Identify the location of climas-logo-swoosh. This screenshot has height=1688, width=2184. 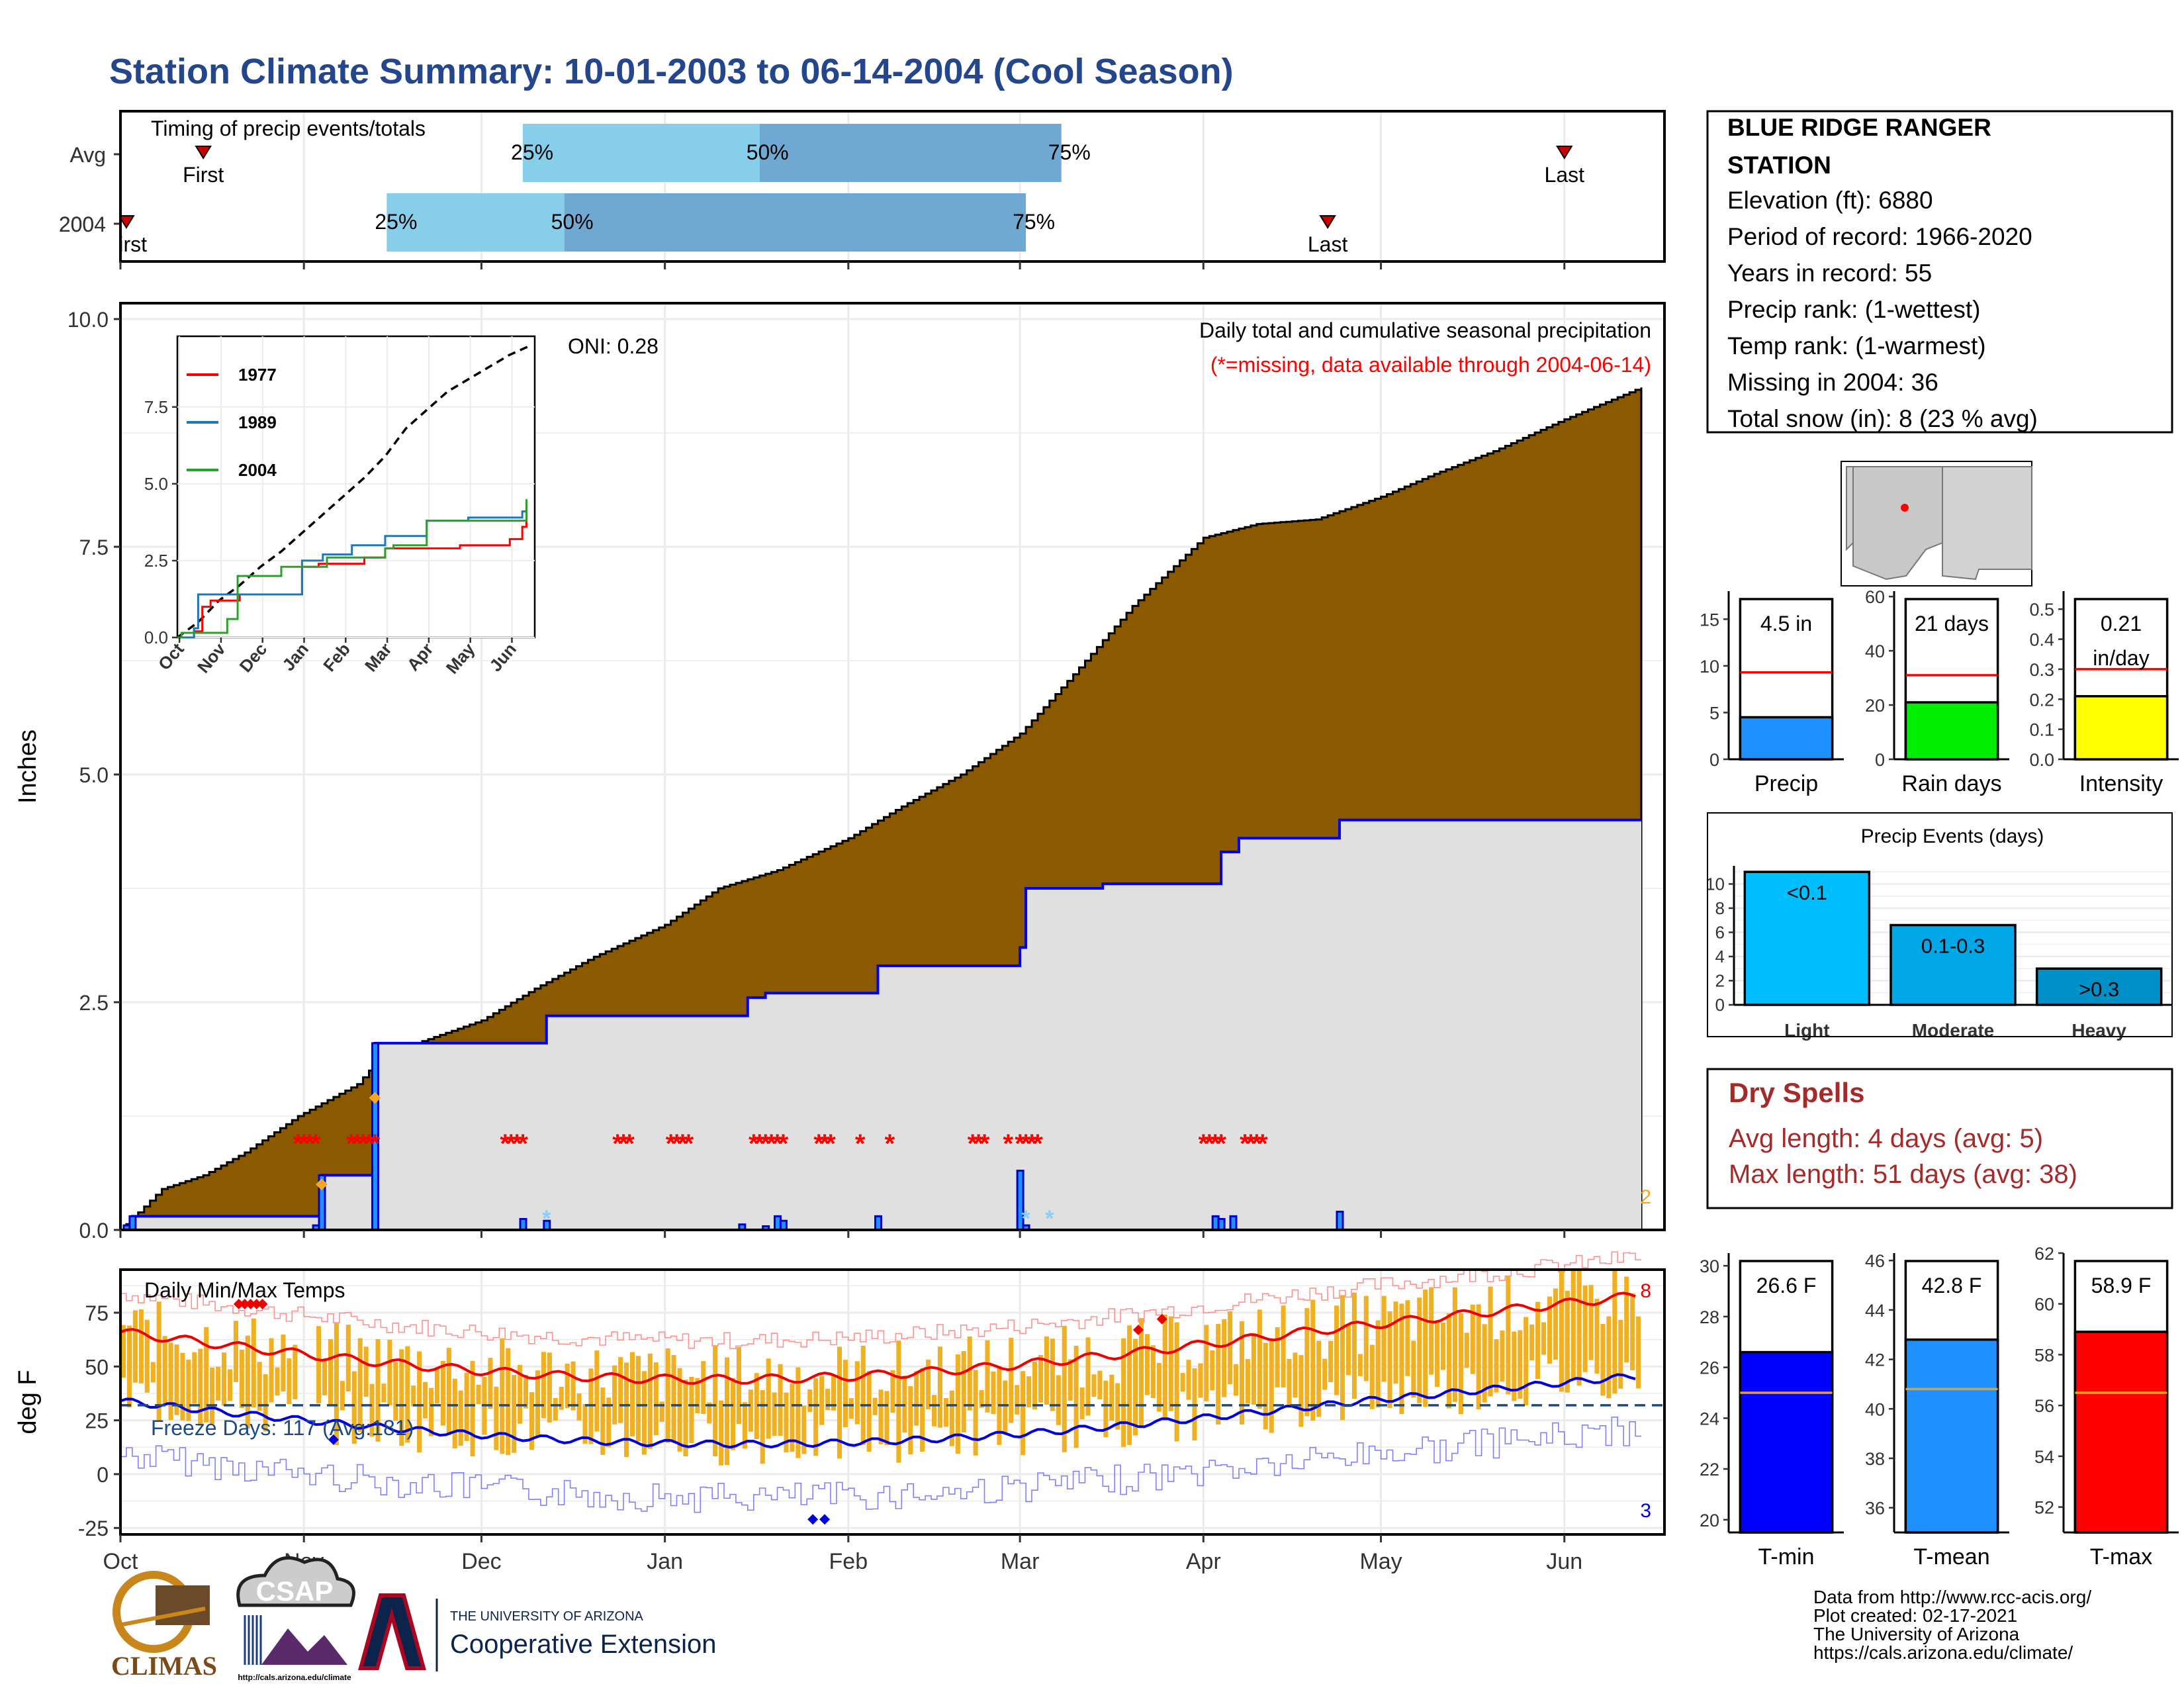
(162, 1617).